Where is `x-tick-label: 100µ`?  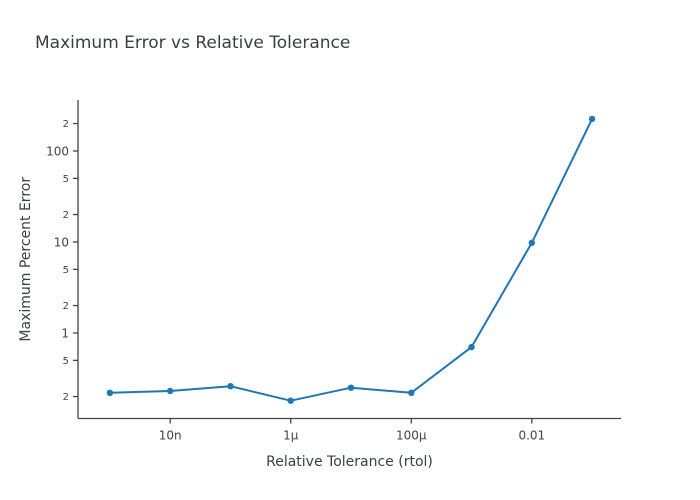 x-tick-label: 100µ is located at coordinates (411, 436).